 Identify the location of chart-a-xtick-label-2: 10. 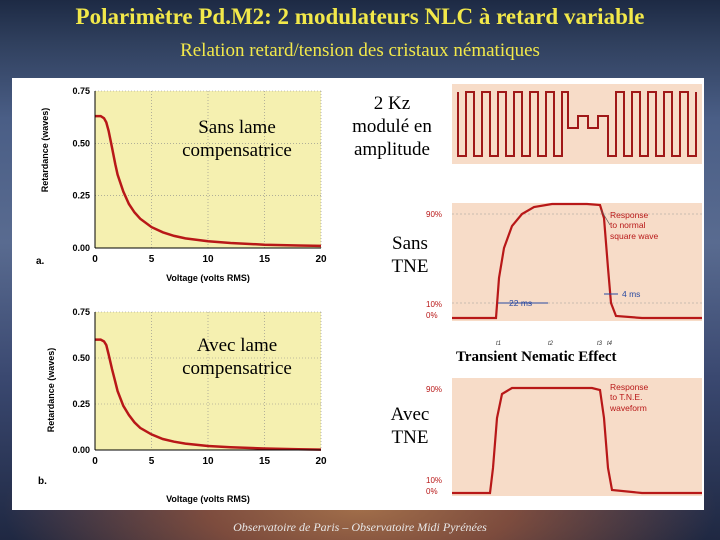
(208, 259).